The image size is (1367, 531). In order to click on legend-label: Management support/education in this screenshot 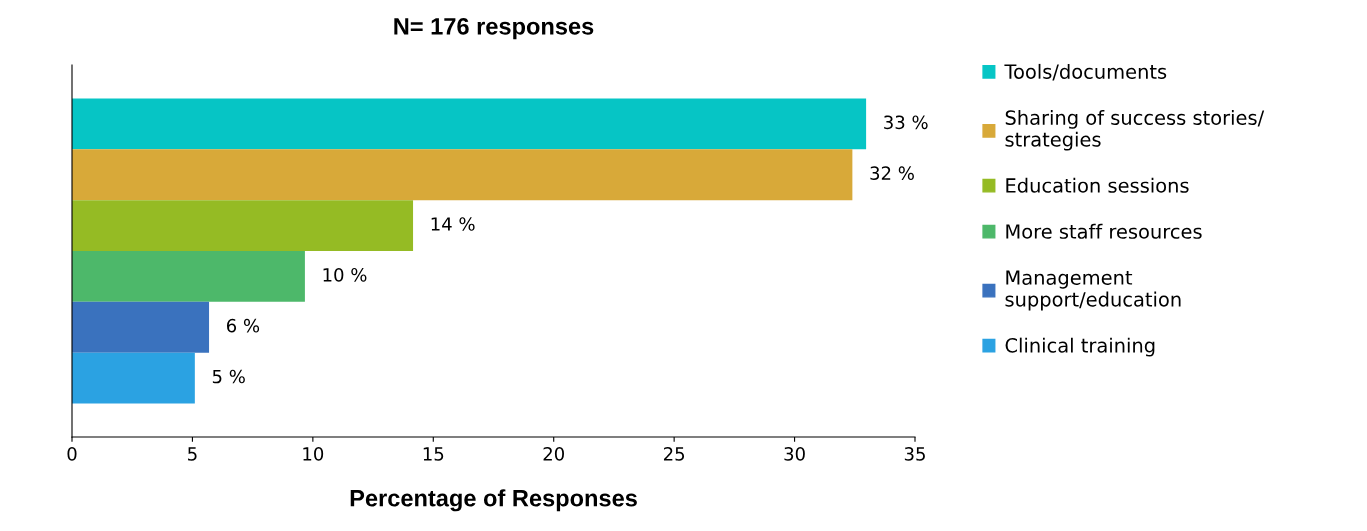, I will do `click(1093, 290)`.